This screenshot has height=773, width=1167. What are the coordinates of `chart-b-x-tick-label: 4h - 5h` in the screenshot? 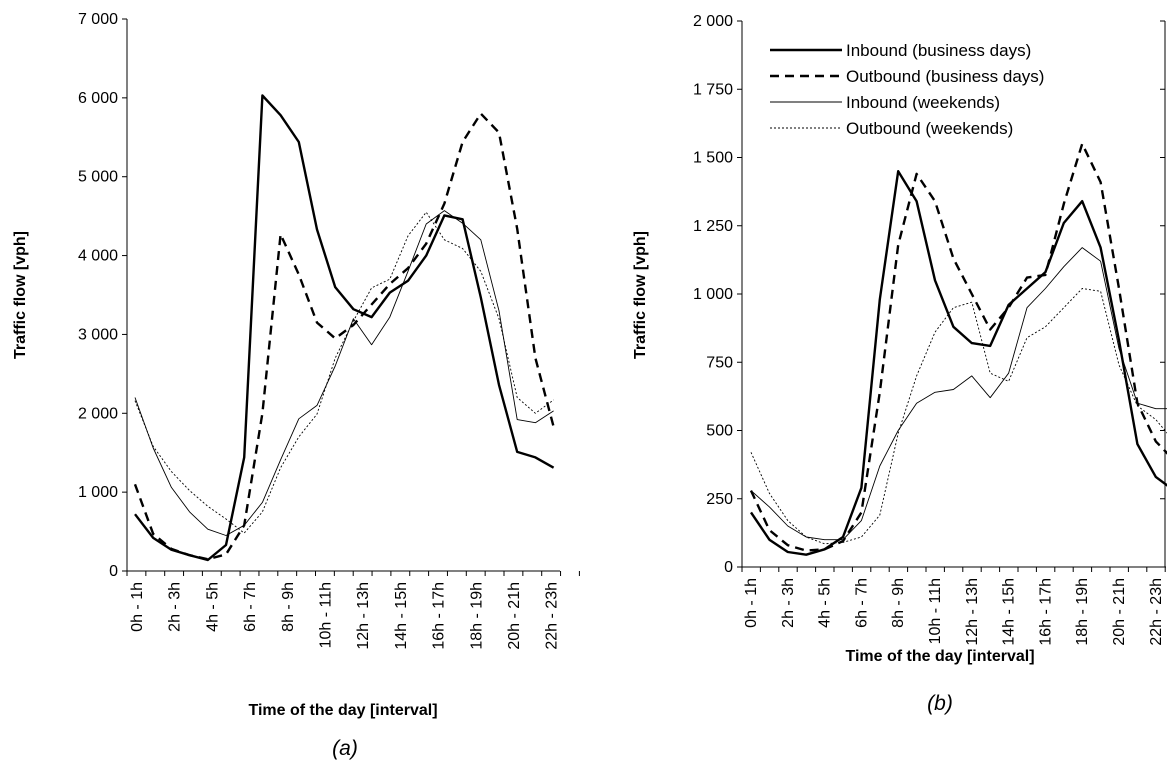 It's located at (825, 603).